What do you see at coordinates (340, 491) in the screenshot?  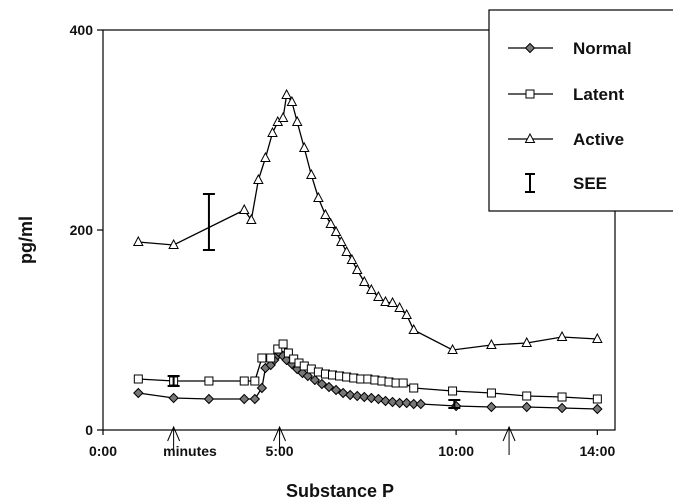 I see `x-axis-title: Substance P` at bounding box center [340, 491].